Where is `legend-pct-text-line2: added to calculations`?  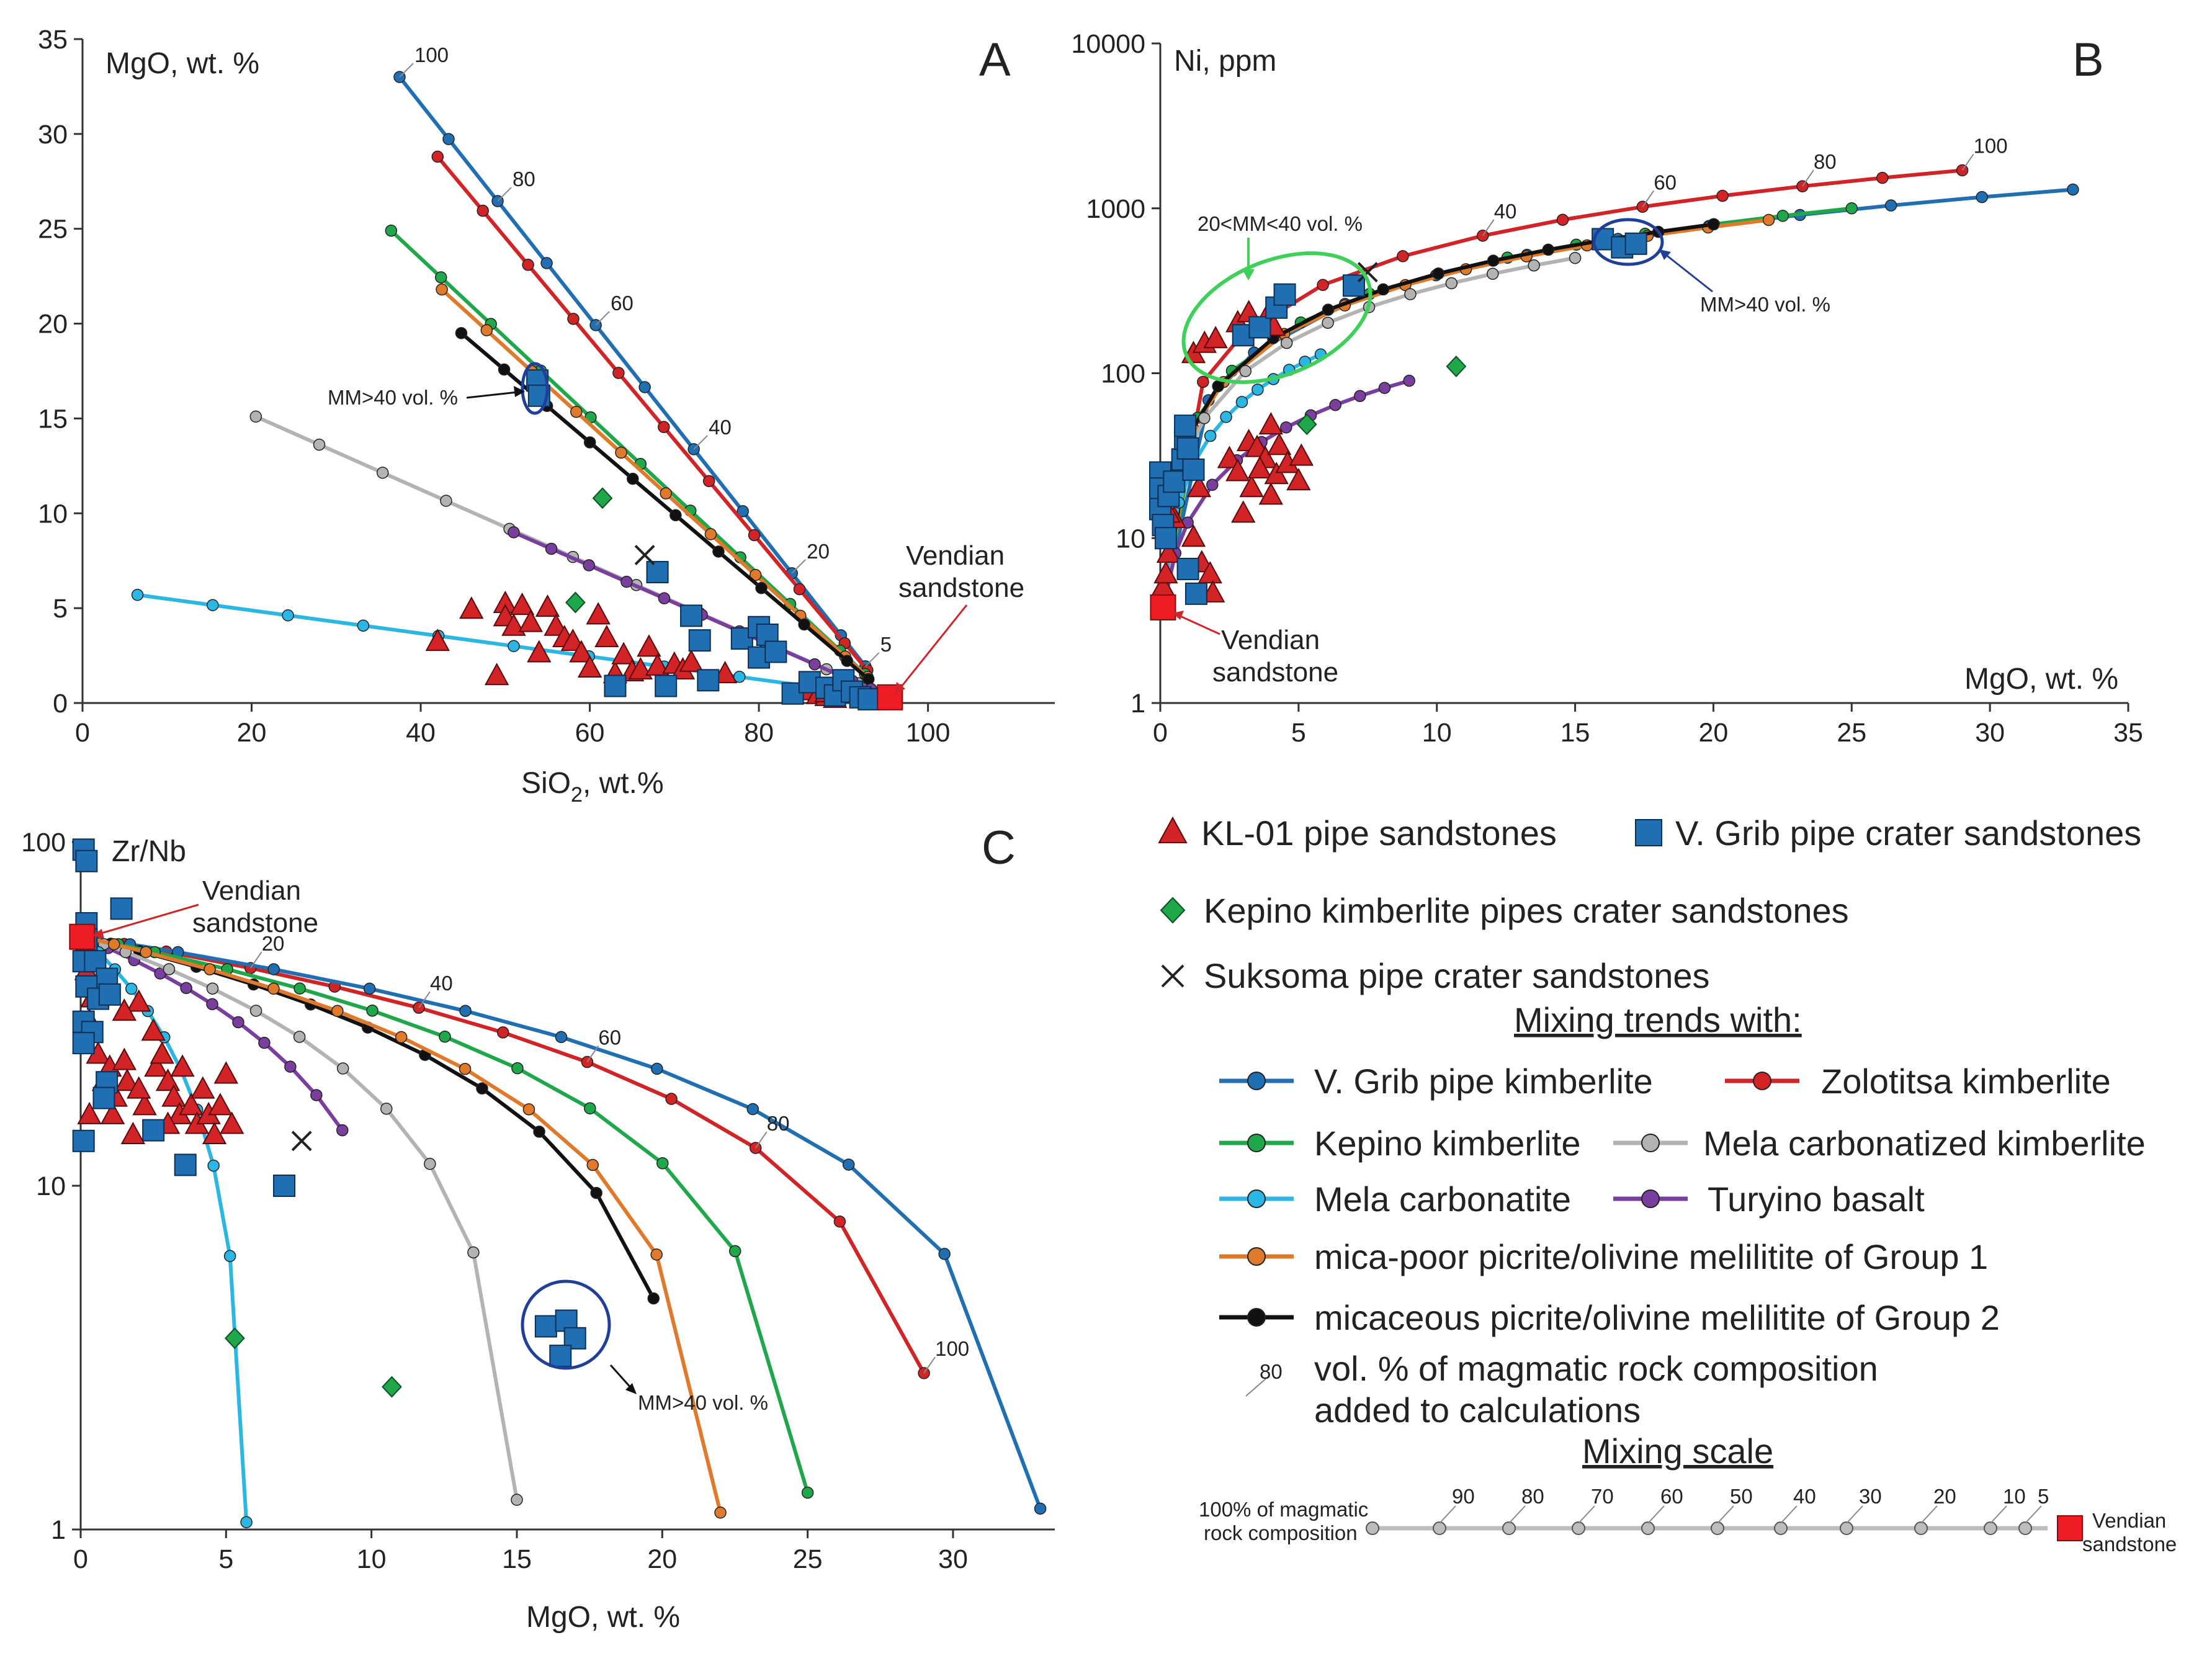
legend-pct-text-line2: added to calculations is located at coordinates (1478, 1411).